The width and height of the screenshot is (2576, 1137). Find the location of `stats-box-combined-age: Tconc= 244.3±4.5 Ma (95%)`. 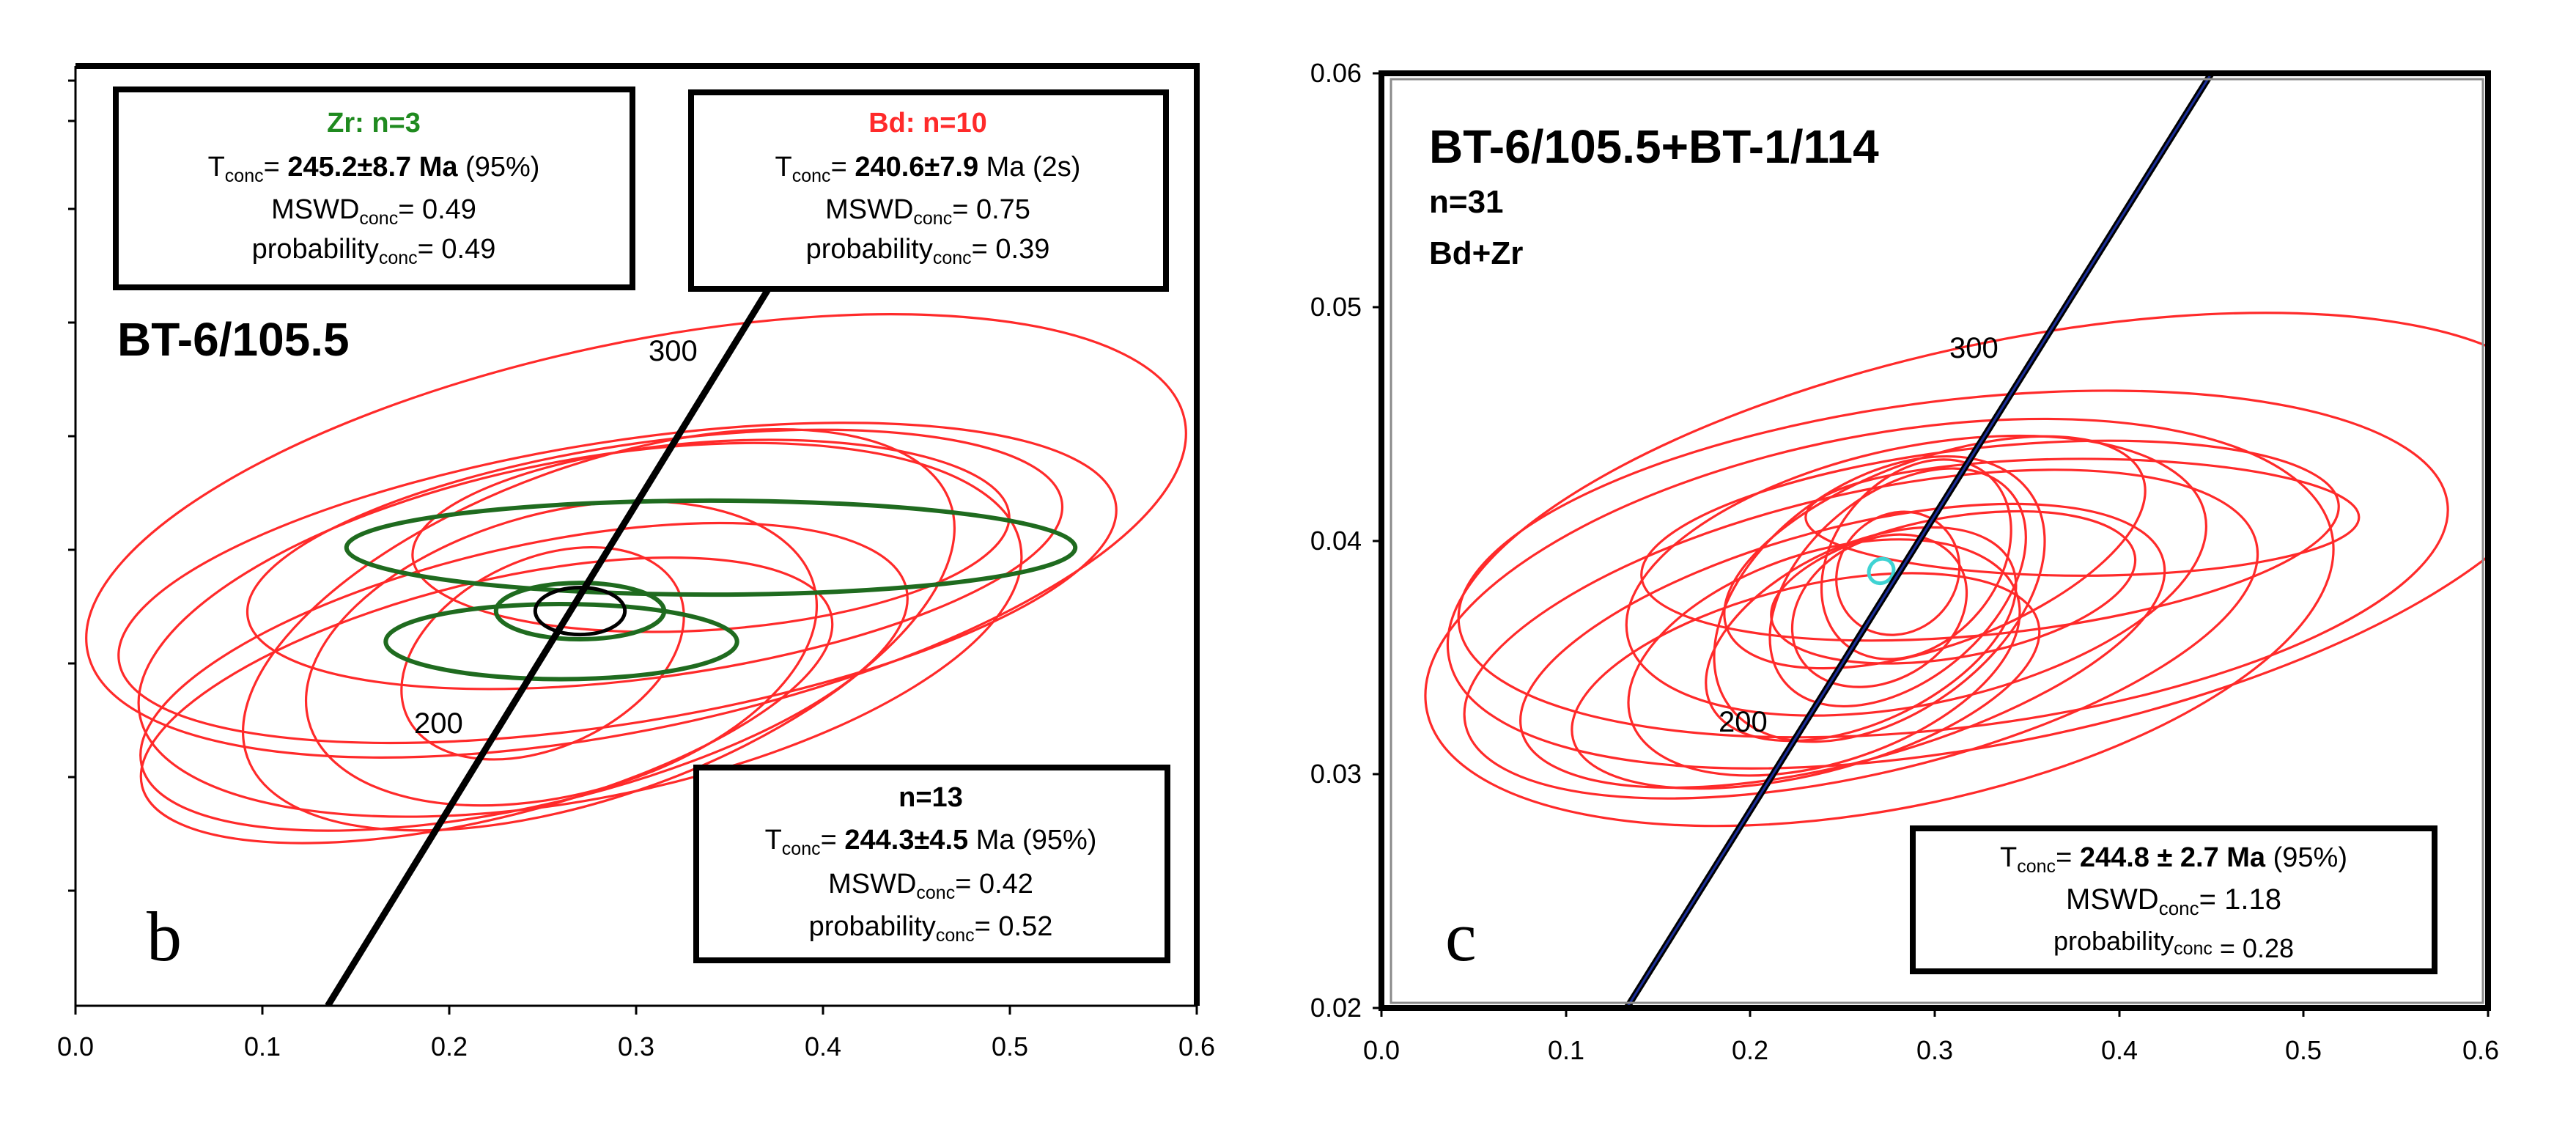

stats-box-combined-age: Tconc= 244.3±4.5 Ma (95%) is located at coordinates (931, 842).